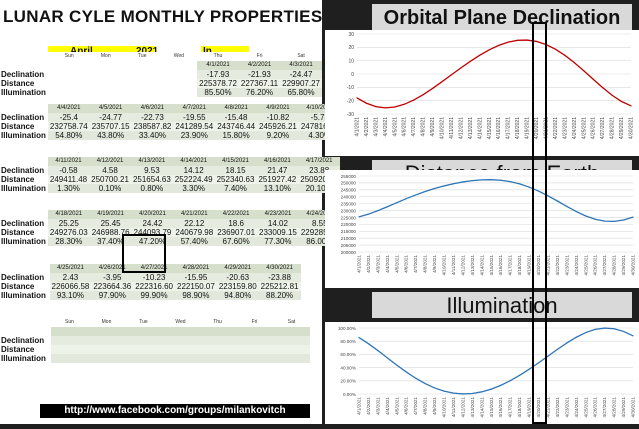 The image size is (639, 429). What do you see at coordinates (68, 223) in the screenshot?
I see `declination-cell: 25.25` at bounding box center [68, 223].